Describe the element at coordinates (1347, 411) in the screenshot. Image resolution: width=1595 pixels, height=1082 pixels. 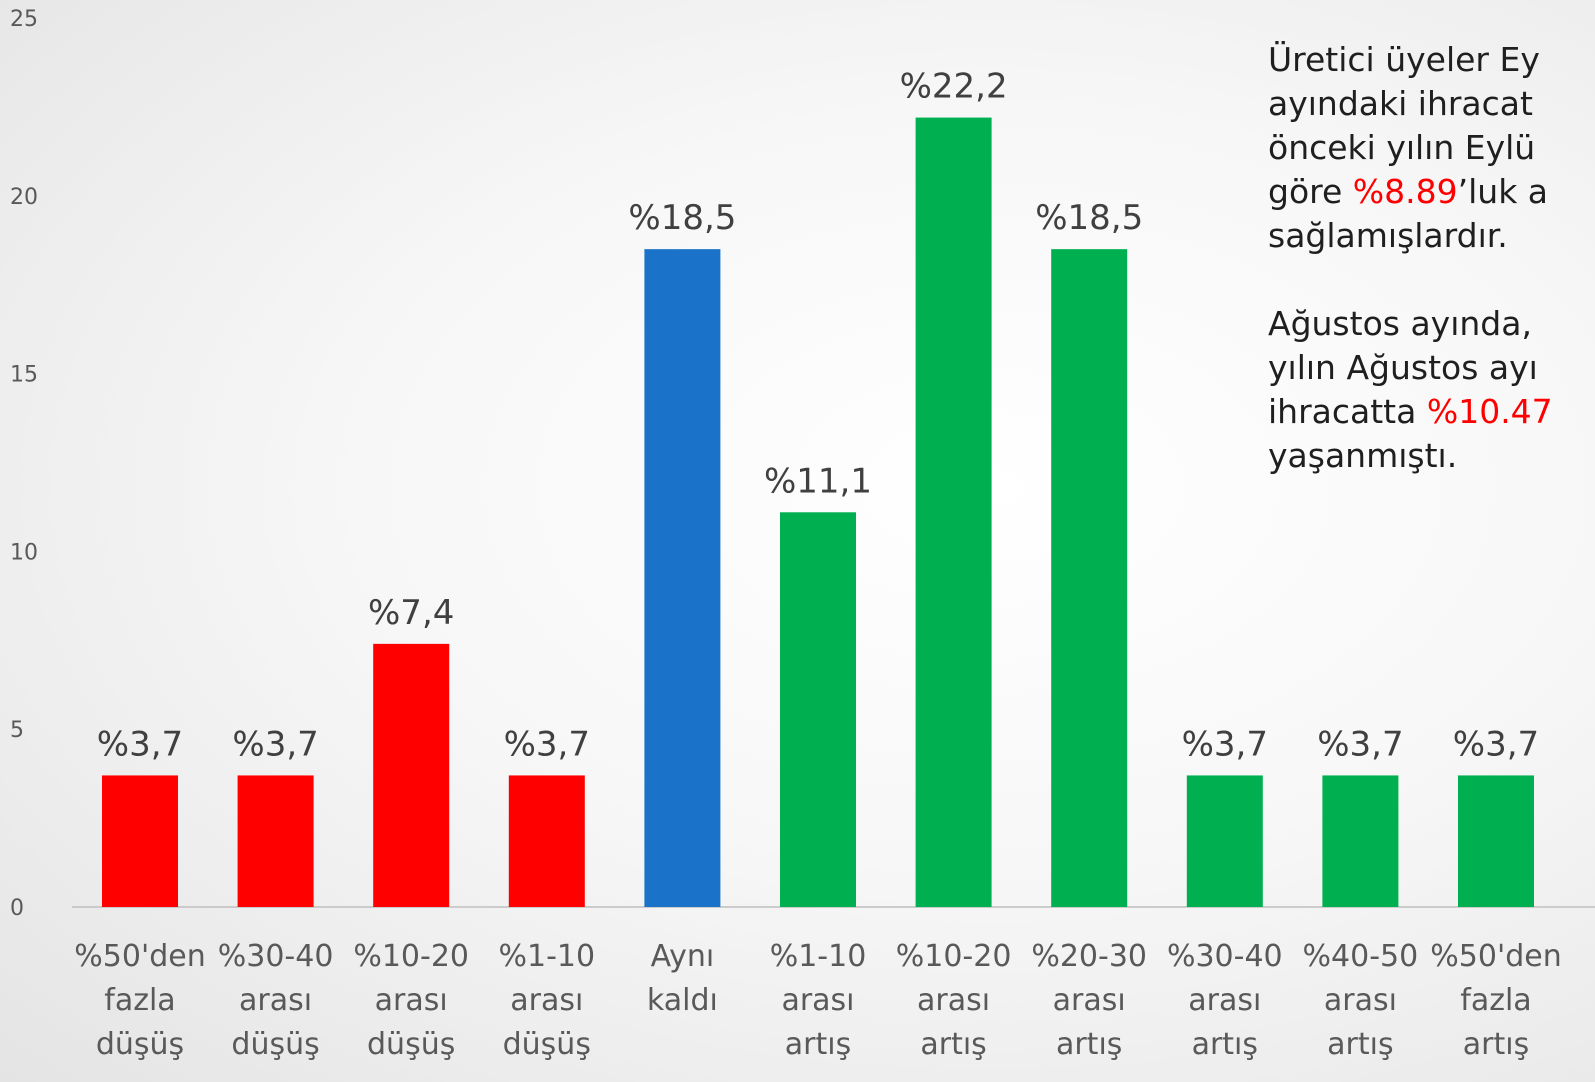
I see `note-p2-line3-before: ihracatta` at that location.